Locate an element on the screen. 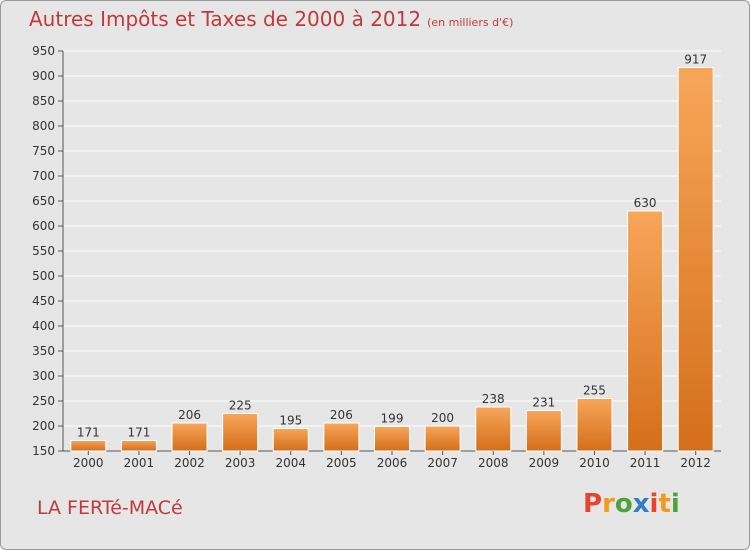 This screenshot has height=550, width=750. y-tick-label: 300 is located at coordinates (43, 376).